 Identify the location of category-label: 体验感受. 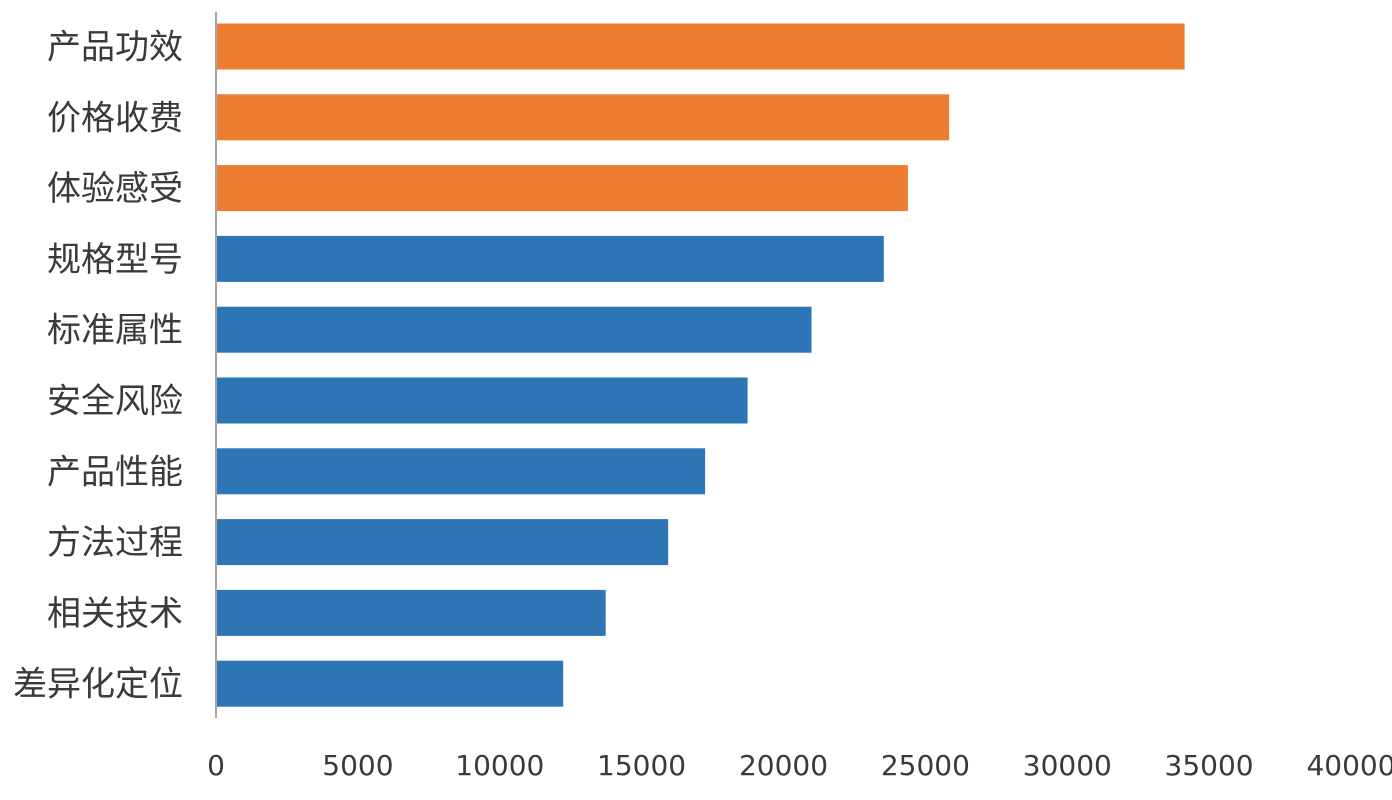
(115, 189).